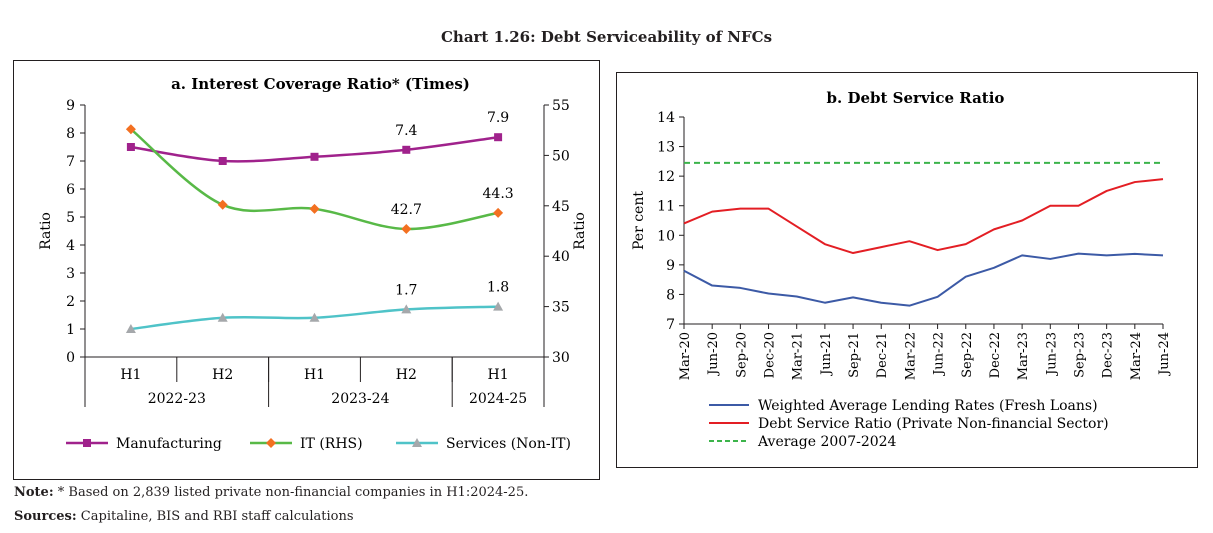 This screenshot has height=533, width=1213. What do you see at coordinates (406, 210) in the screenshot?
I see `data-label: 42.7` at bounding box center [406, 210].